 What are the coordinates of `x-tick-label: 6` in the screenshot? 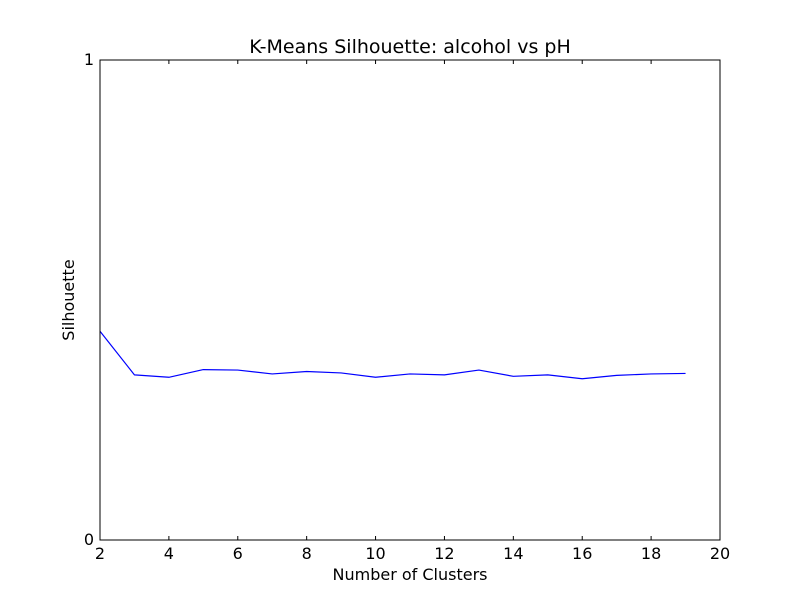 It's located at (238, 553).